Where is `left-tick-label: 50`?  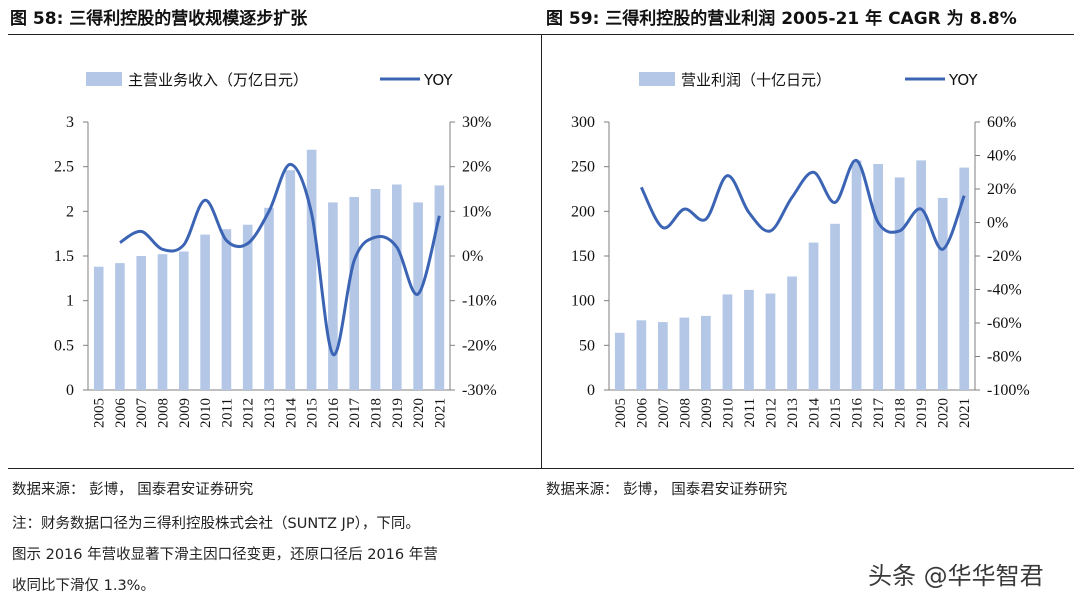 left-tick-label: 50 is located at coordinates (587, 345).